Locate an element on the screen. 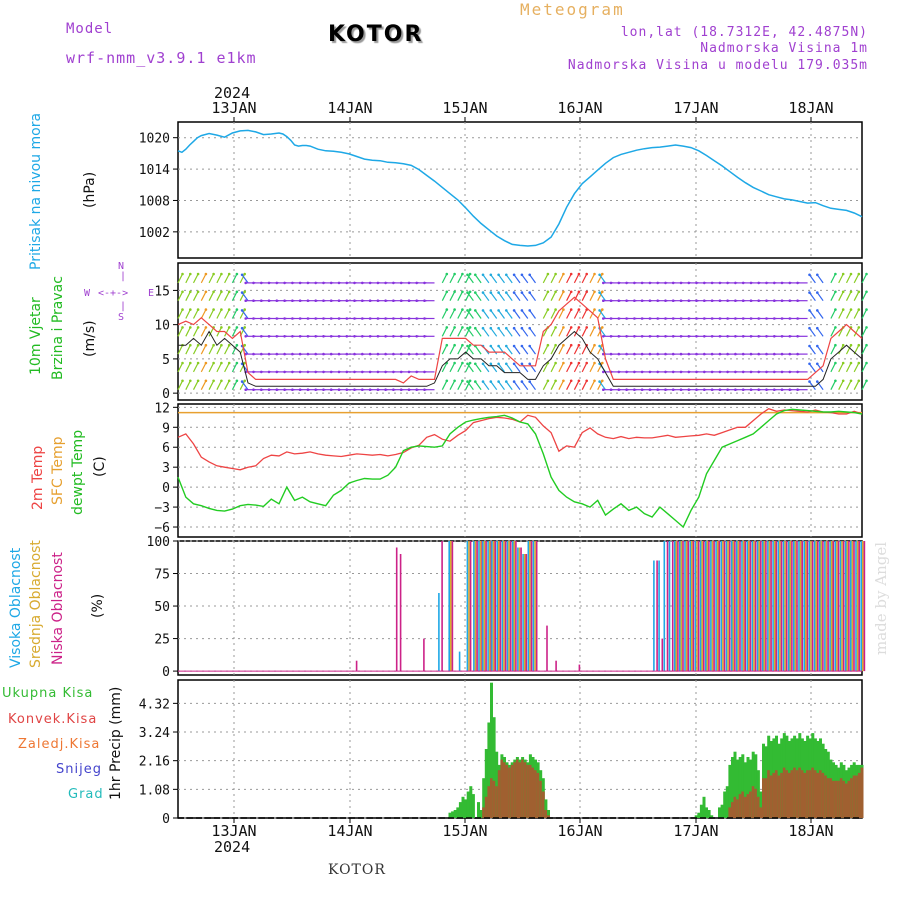  precip-legend-graupel: Grad is located at coordinates (86, 794).